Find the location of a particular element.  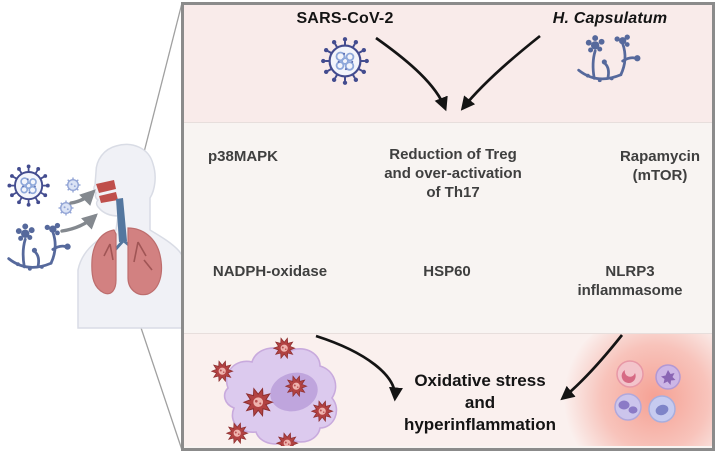

treg-line: of Th17 is located at coordinates (453, 192).